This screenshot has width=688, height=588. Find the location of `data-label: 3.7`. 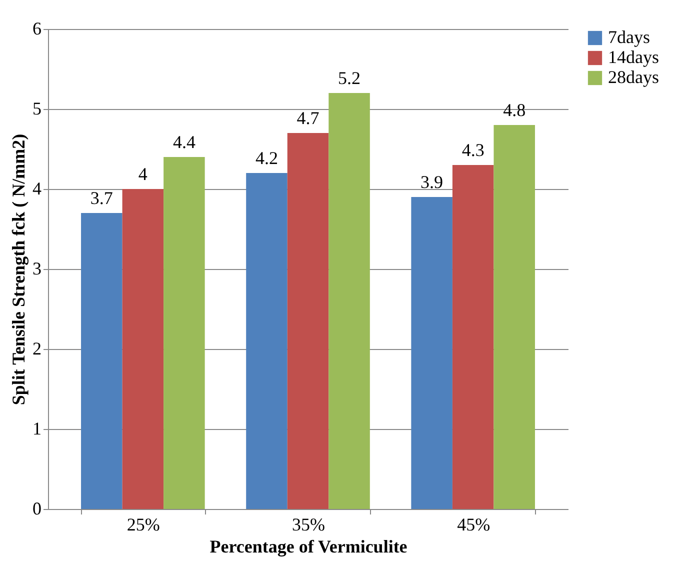

data-label: 3.7 is located at coordinates (101, 198).